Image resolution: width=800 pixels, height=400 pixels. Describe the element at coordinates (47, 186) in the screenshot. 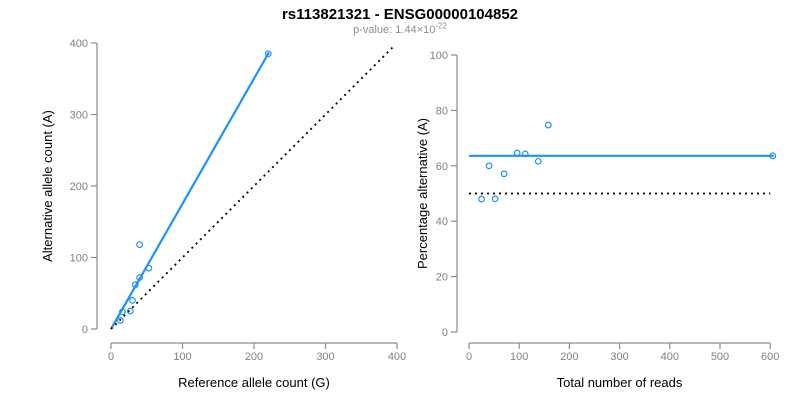

I see `y-axis-title: Alternative allele count (A)` at that location.